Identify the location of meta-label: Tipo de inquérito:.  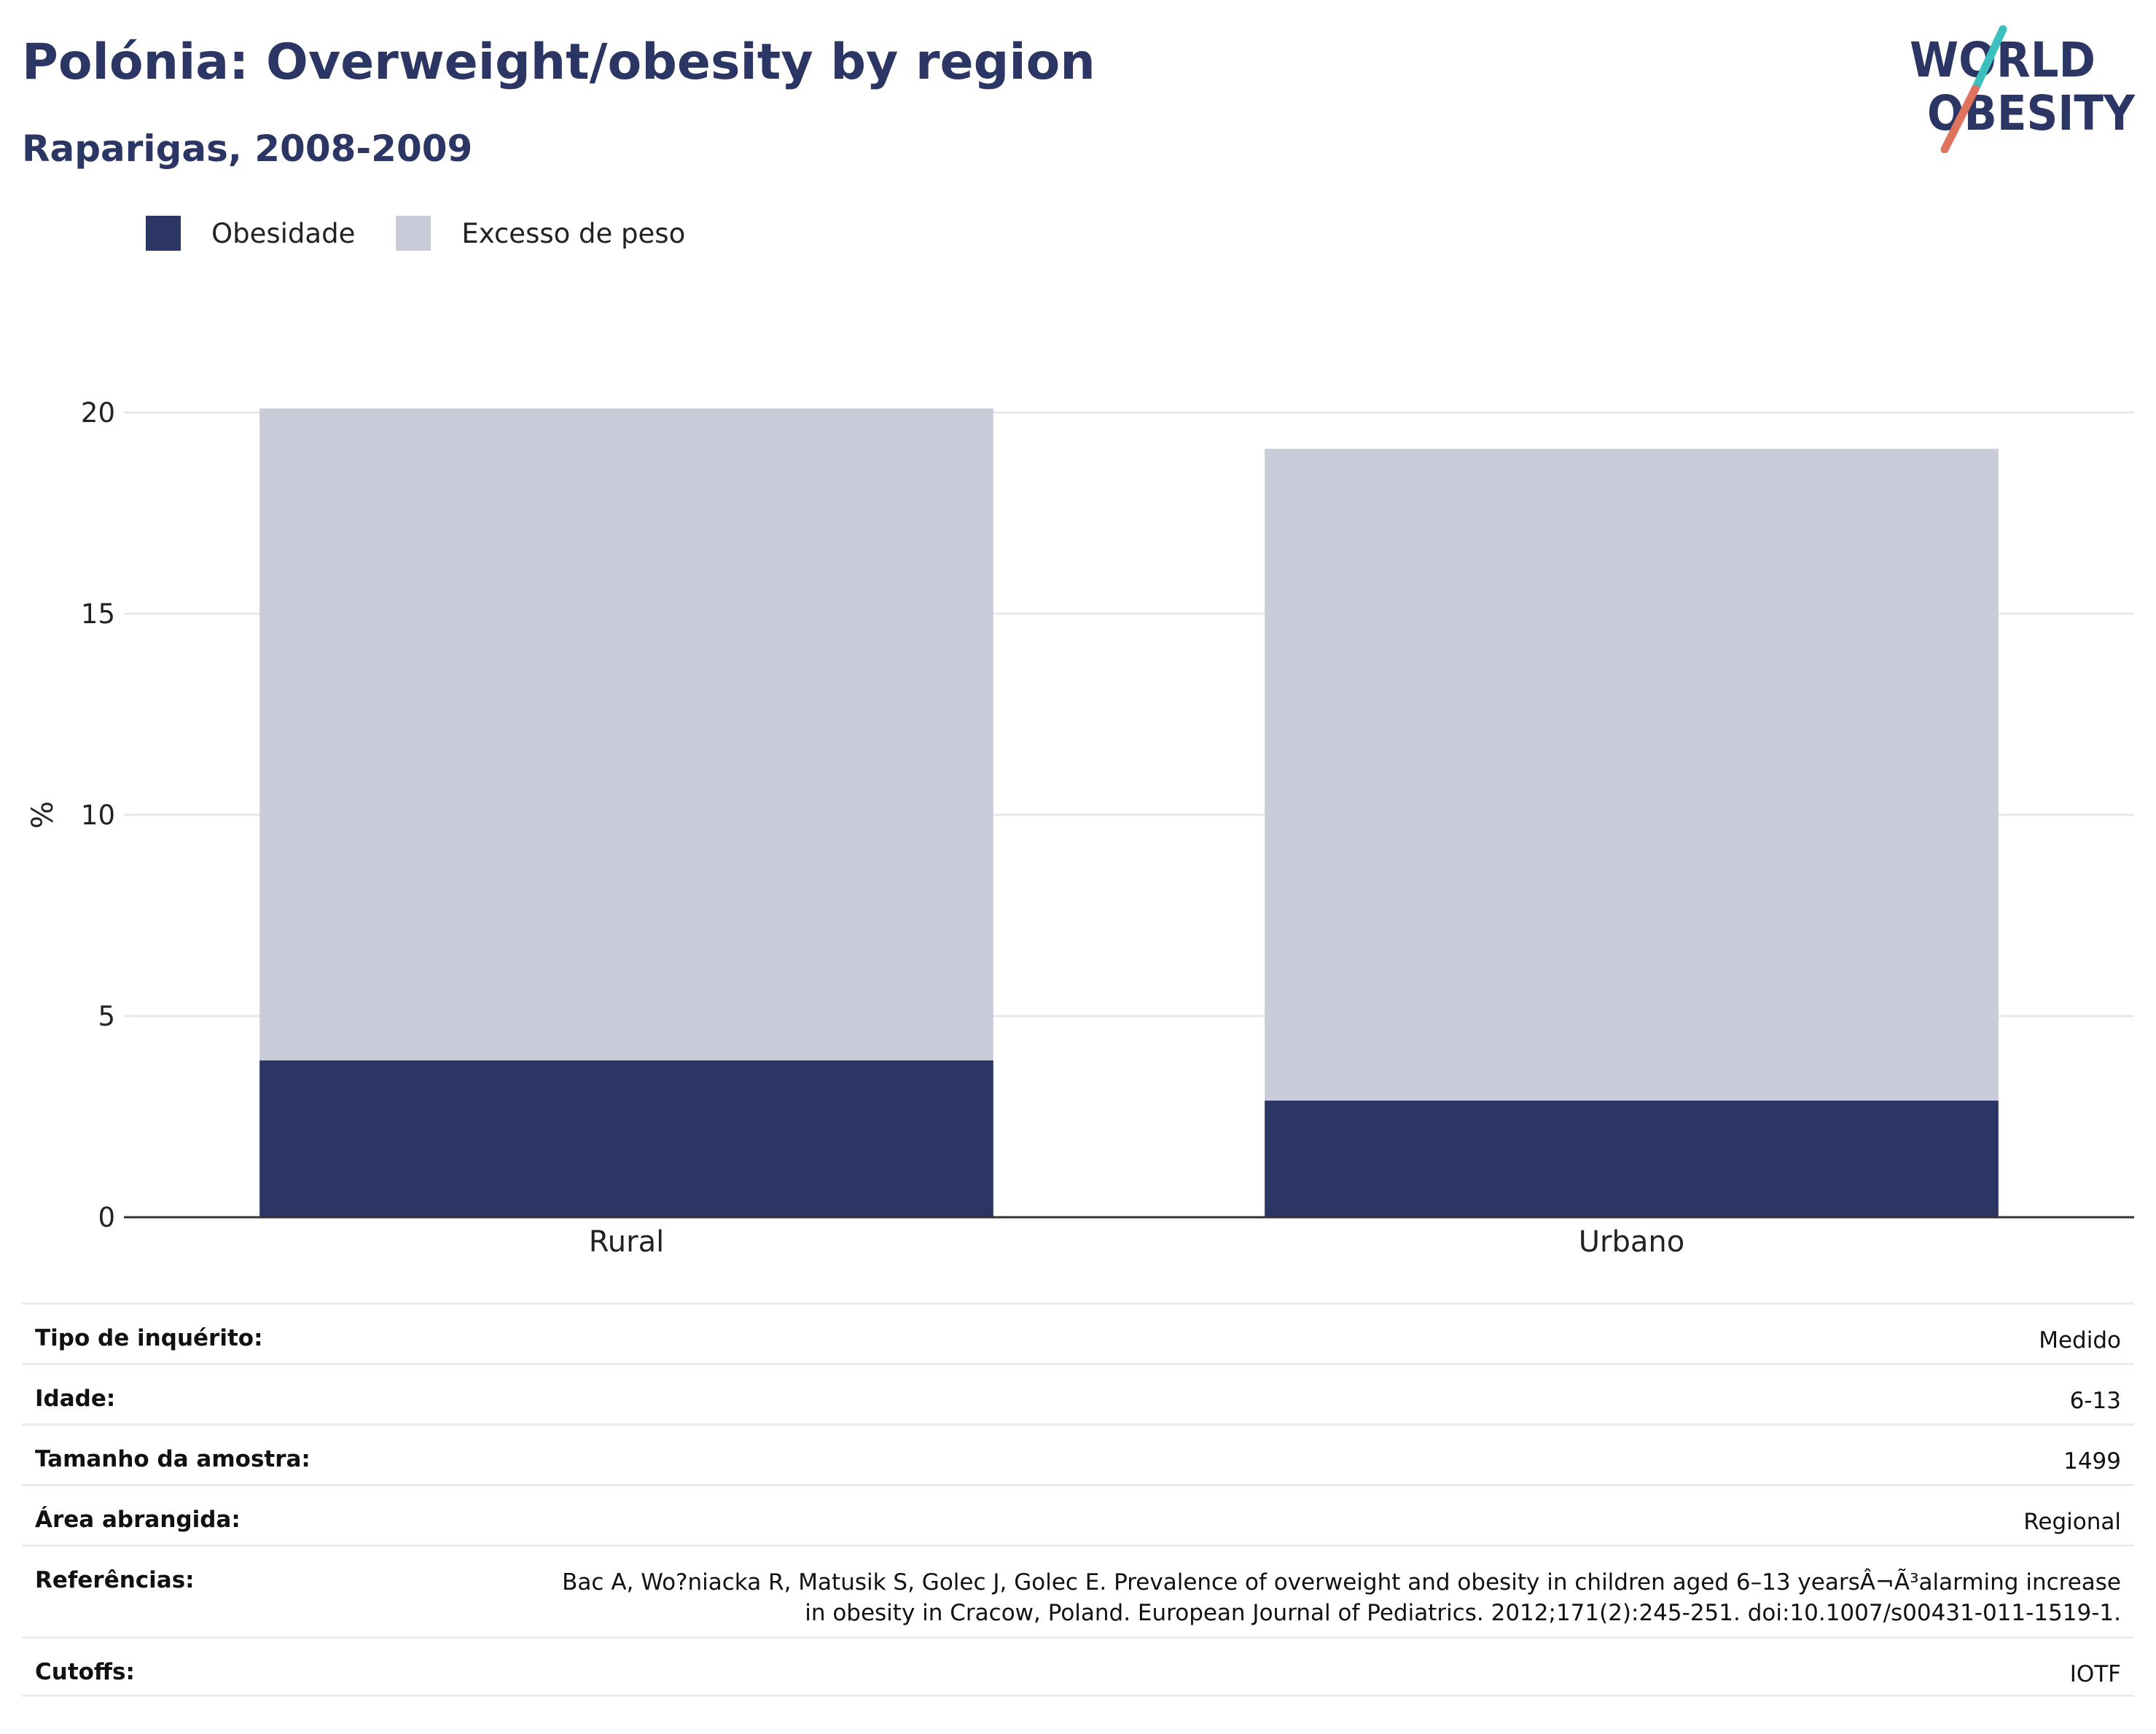
(149, 1338).